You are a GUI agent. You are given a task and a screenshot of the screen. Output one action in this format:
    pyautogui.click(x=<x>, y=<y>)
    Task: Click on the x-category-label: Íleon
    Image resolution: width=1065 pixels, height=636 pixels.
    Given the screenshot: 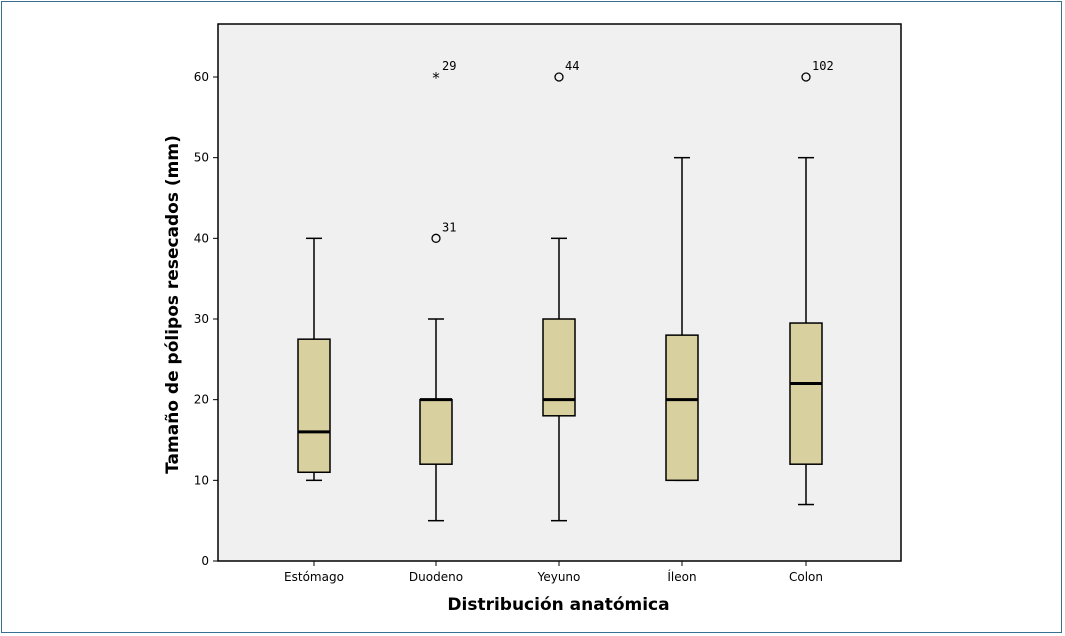 What is the action you would take?
    pyautogui.click(x=681, y=576)
    